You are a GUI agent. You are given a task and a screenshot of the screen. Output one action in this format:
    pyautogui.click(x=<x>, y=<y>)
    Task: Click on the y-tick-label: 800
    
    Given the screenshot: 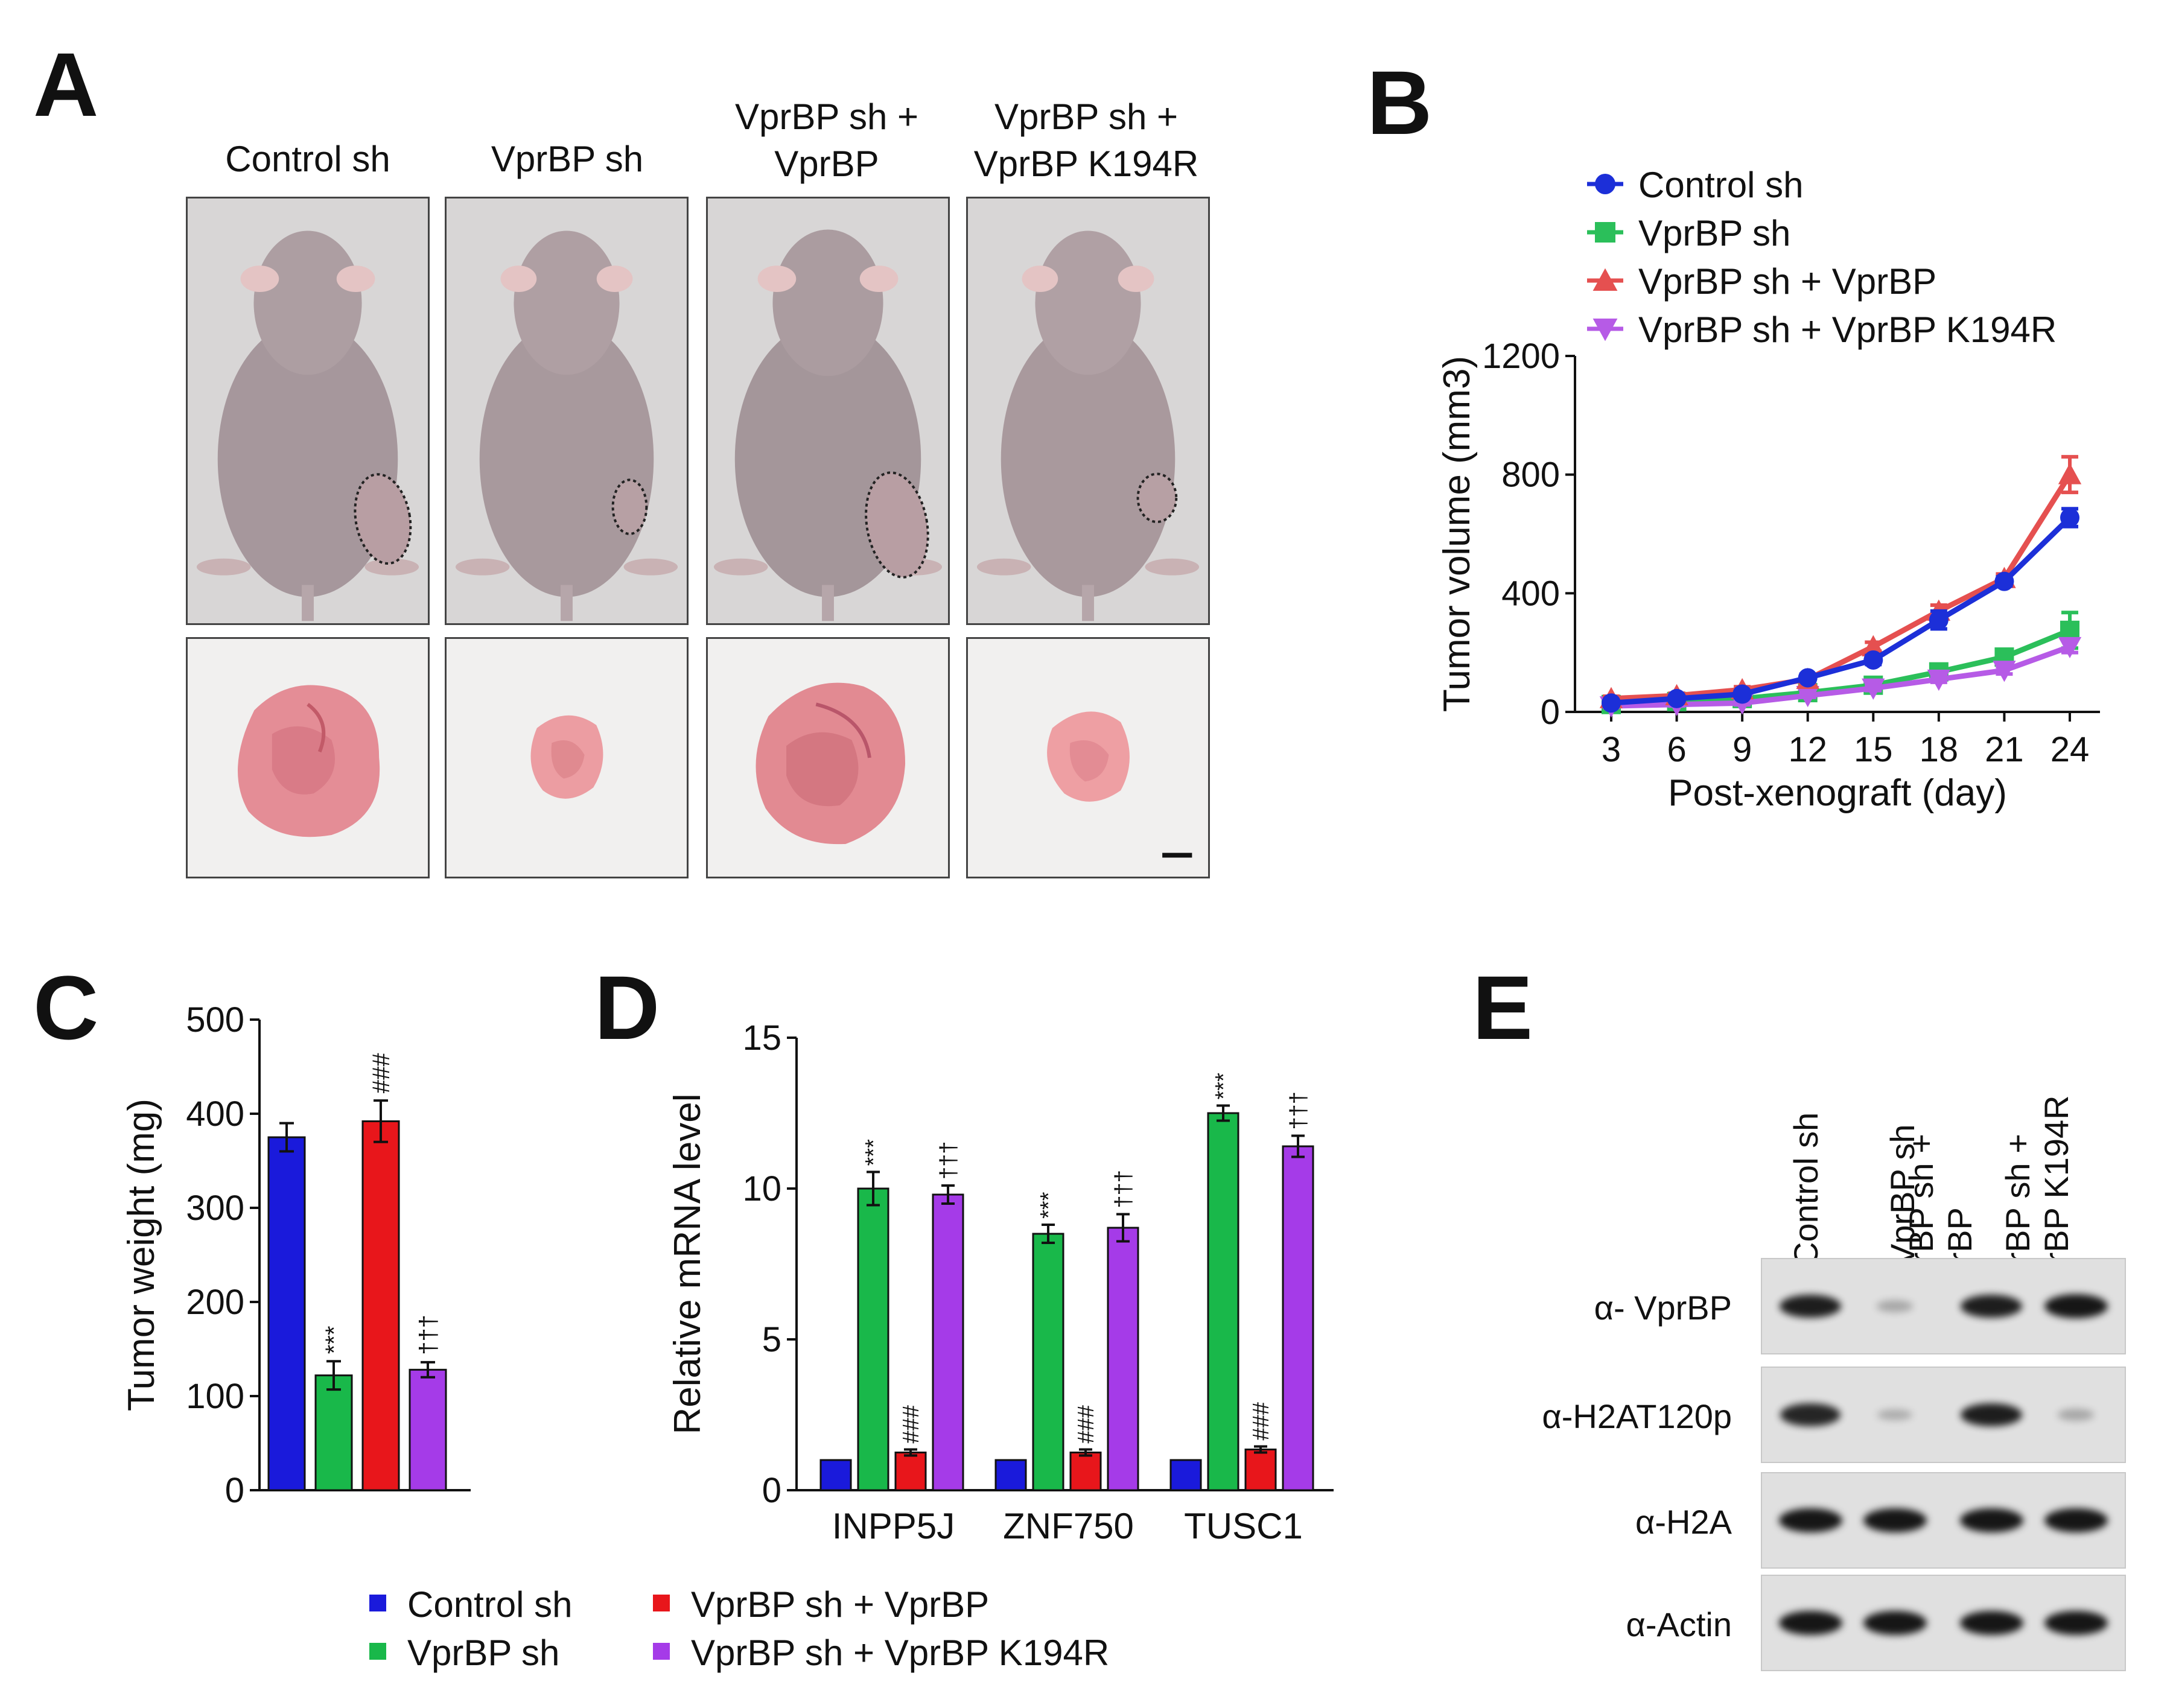 What is the action you would take?
    pyautogui.click(x=1530, y=476)
    